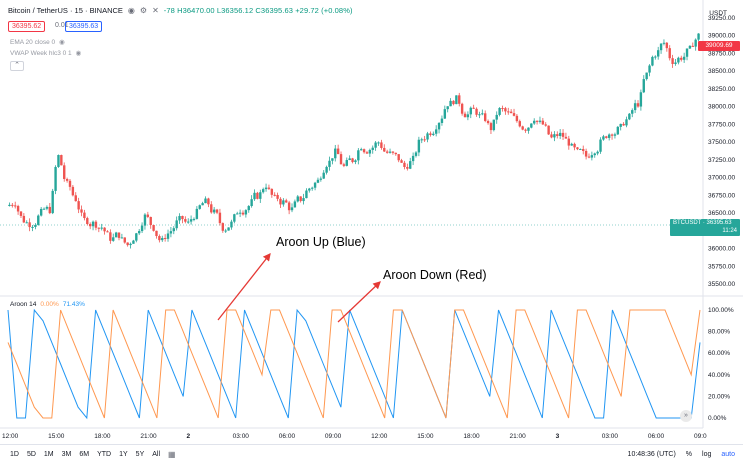 This screenshot has width=743, height=464. What do you see at coordinates (156, 454) in the screenshot?
I see `timeframe-all: All` at bounding box center [156, 454].